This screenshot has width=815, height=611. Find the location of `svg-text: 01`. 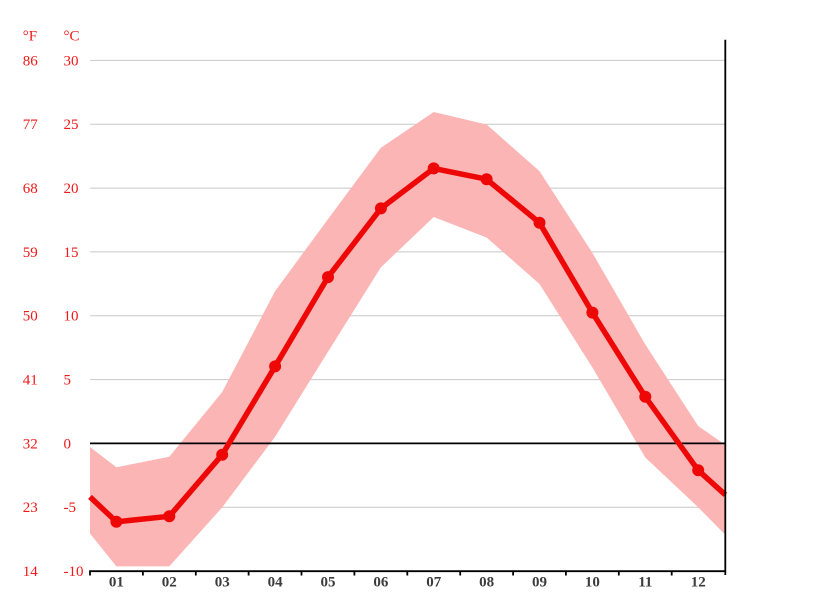

svg-text: 01 is located at coordinates (116, 583).